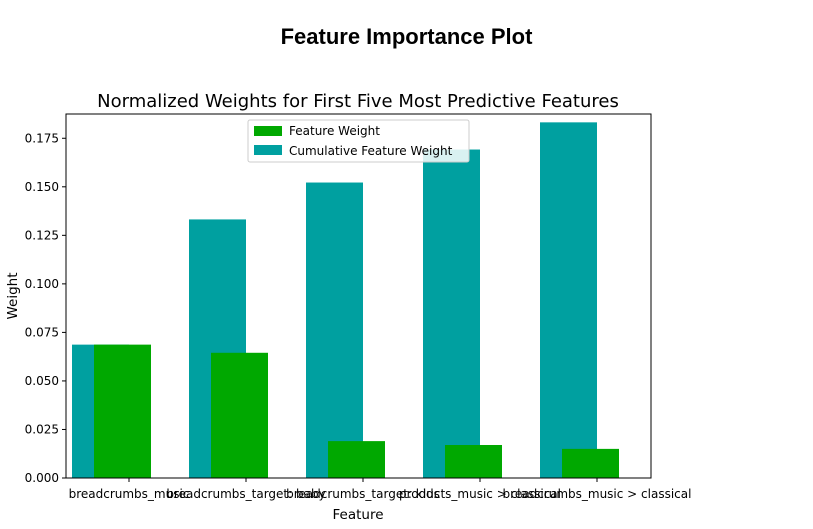 The height and width of the screenshot is (529, 813). What do you see at coordinates (245, 494) in the screenshot?
I see `x-tick-label: breadcrumbs_target: baby` at bounding box center [245, 494].